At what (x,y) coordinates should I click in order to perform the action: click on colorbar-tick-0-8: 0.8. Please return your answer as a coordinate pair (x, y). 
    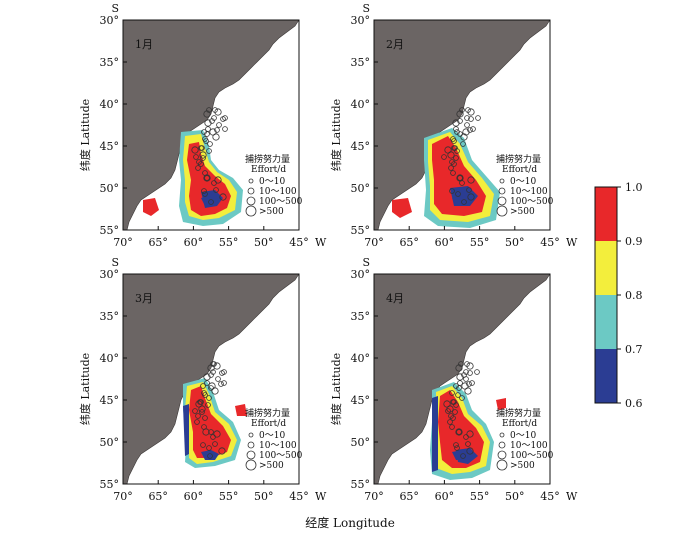
    Looking at the image, I should click on (634, 295).